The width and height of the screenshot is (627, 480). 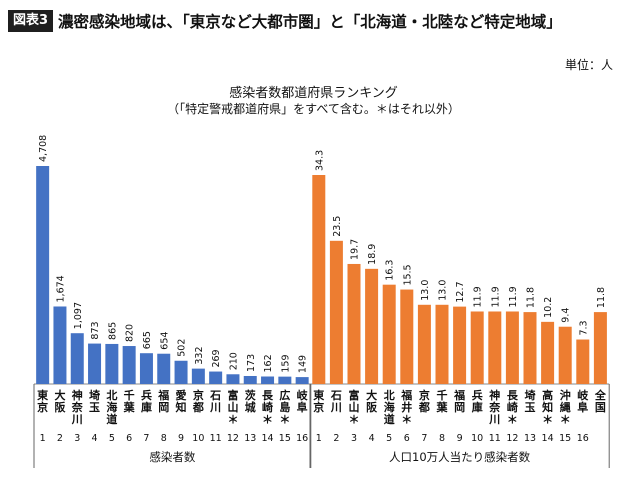 What do you see at coordinates (285, 21) in the screenshot?
I see `figure-header: 図表3 濃密感染地域は、「東京など大都市圏」と「北海道・北陸など特定地域」` at bounding box center [285, 21].